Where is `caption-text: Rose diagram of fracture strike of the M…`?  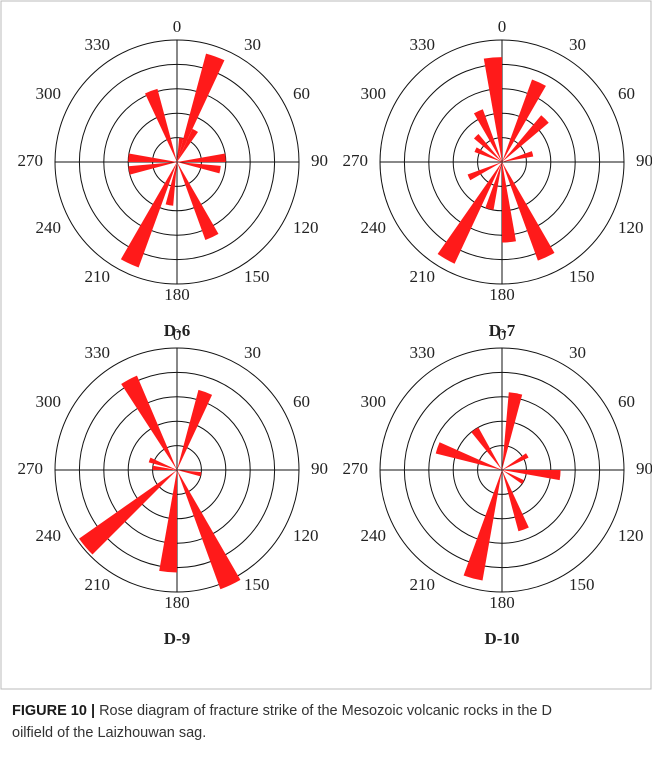
caption-text: Rose diagram of fracture strike of the M… is located at coordinates (282, 722).